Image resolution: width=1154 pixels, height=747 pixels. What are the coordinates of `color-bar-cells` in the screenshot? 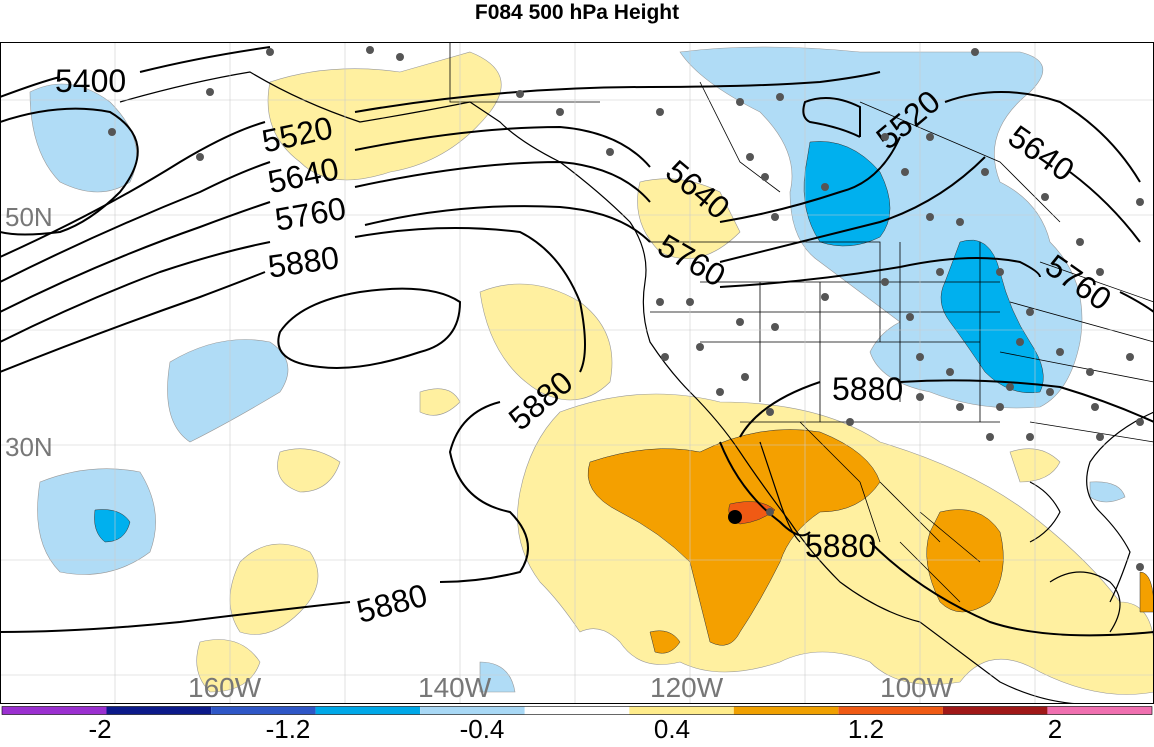 It's located at (577, 710).